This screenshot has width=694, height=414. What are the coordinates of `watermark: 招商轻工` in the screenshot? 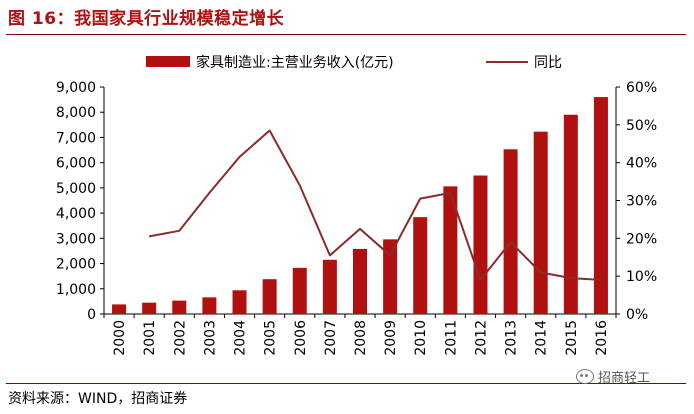 It's located at (613, 376).